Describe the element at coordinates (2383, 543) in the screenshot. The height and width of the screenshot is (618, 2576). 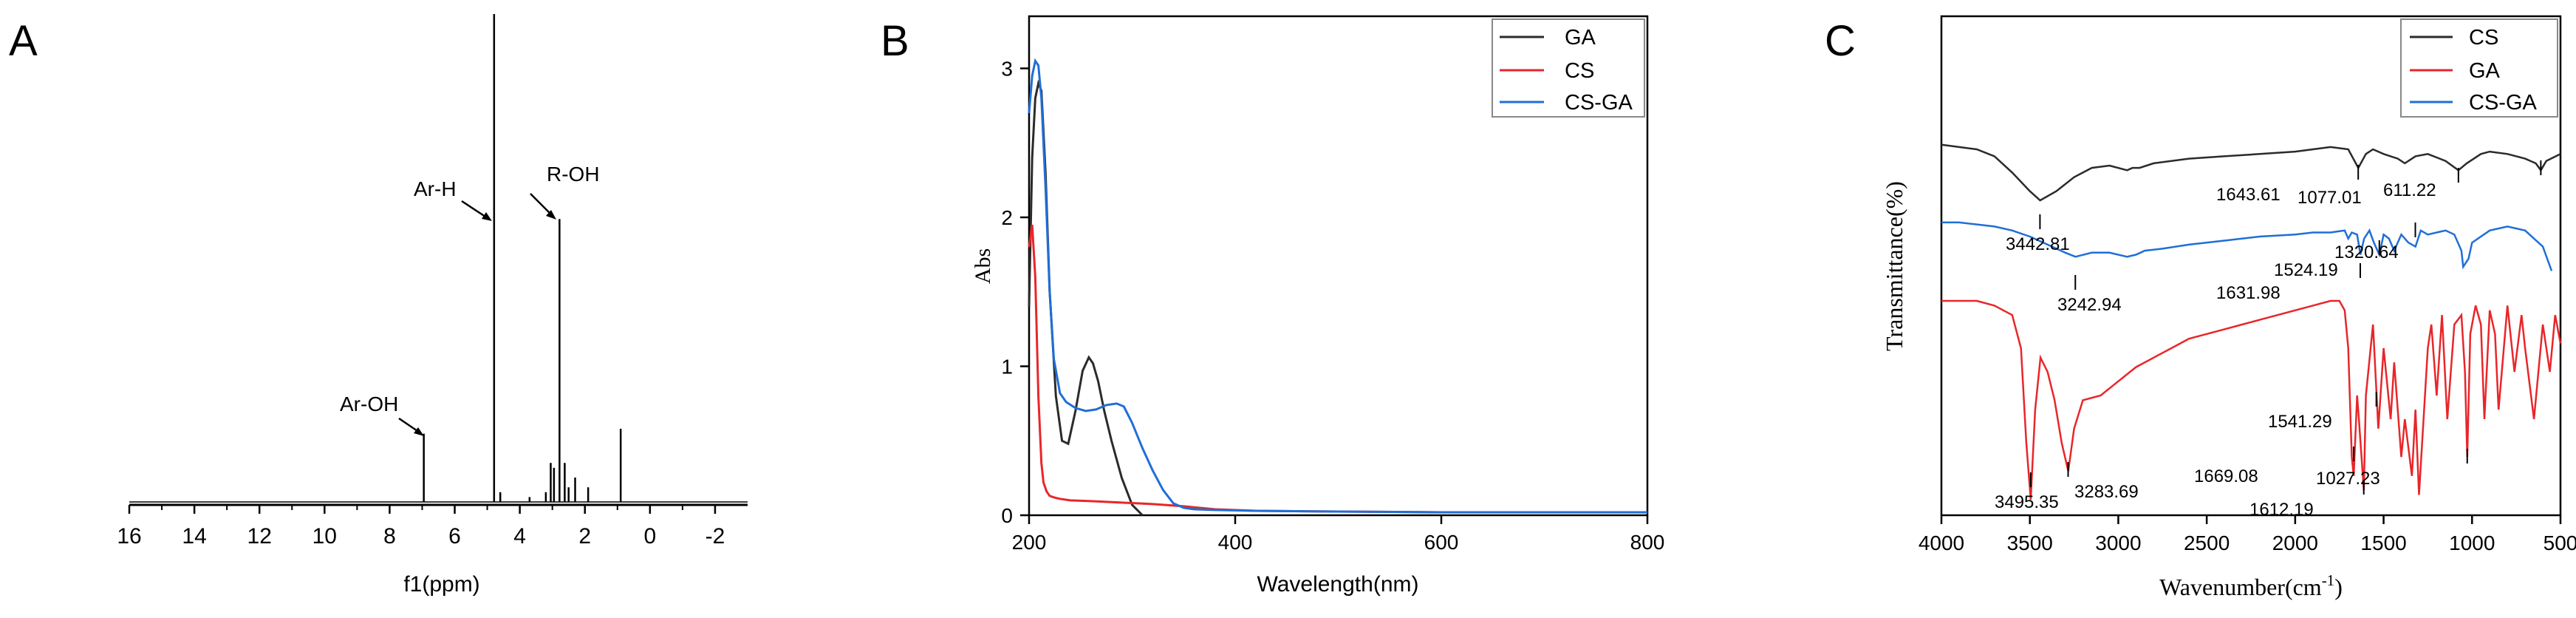
I see `c-x-tick-label-1500: 1500` at that location.